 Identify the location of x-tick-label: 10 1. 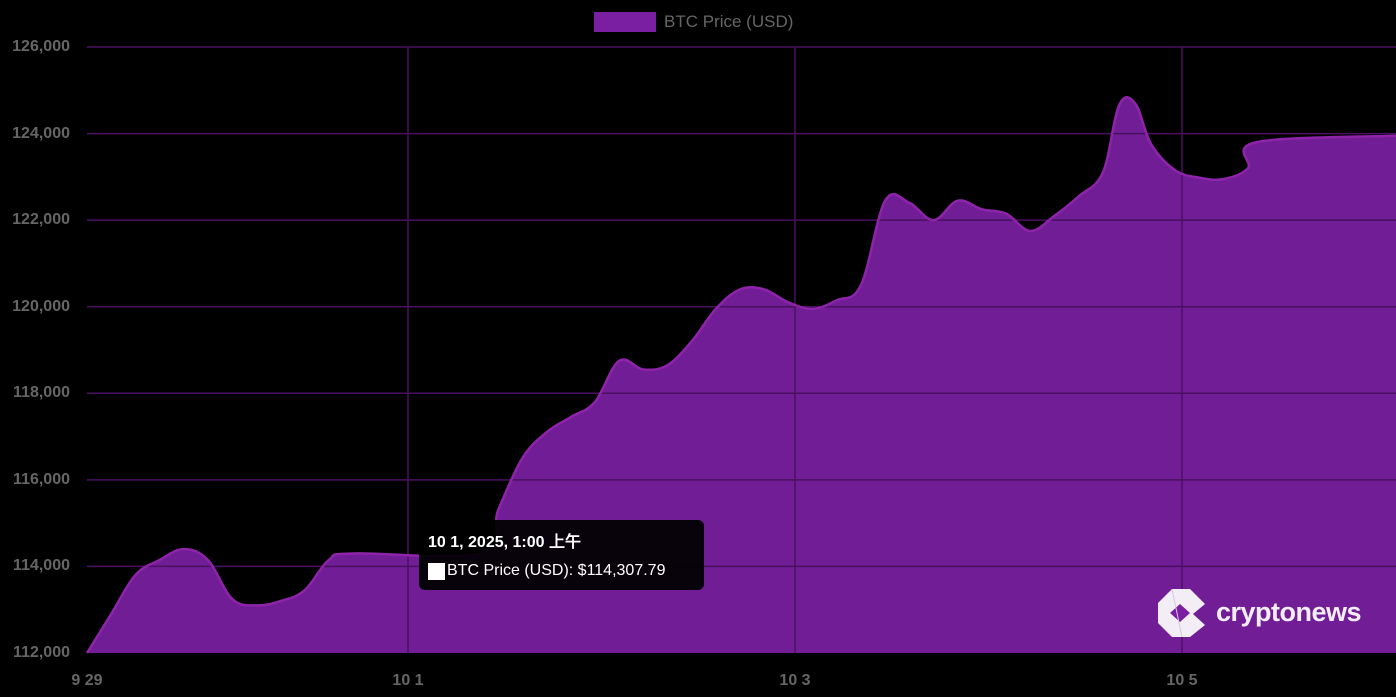
(408, 680).